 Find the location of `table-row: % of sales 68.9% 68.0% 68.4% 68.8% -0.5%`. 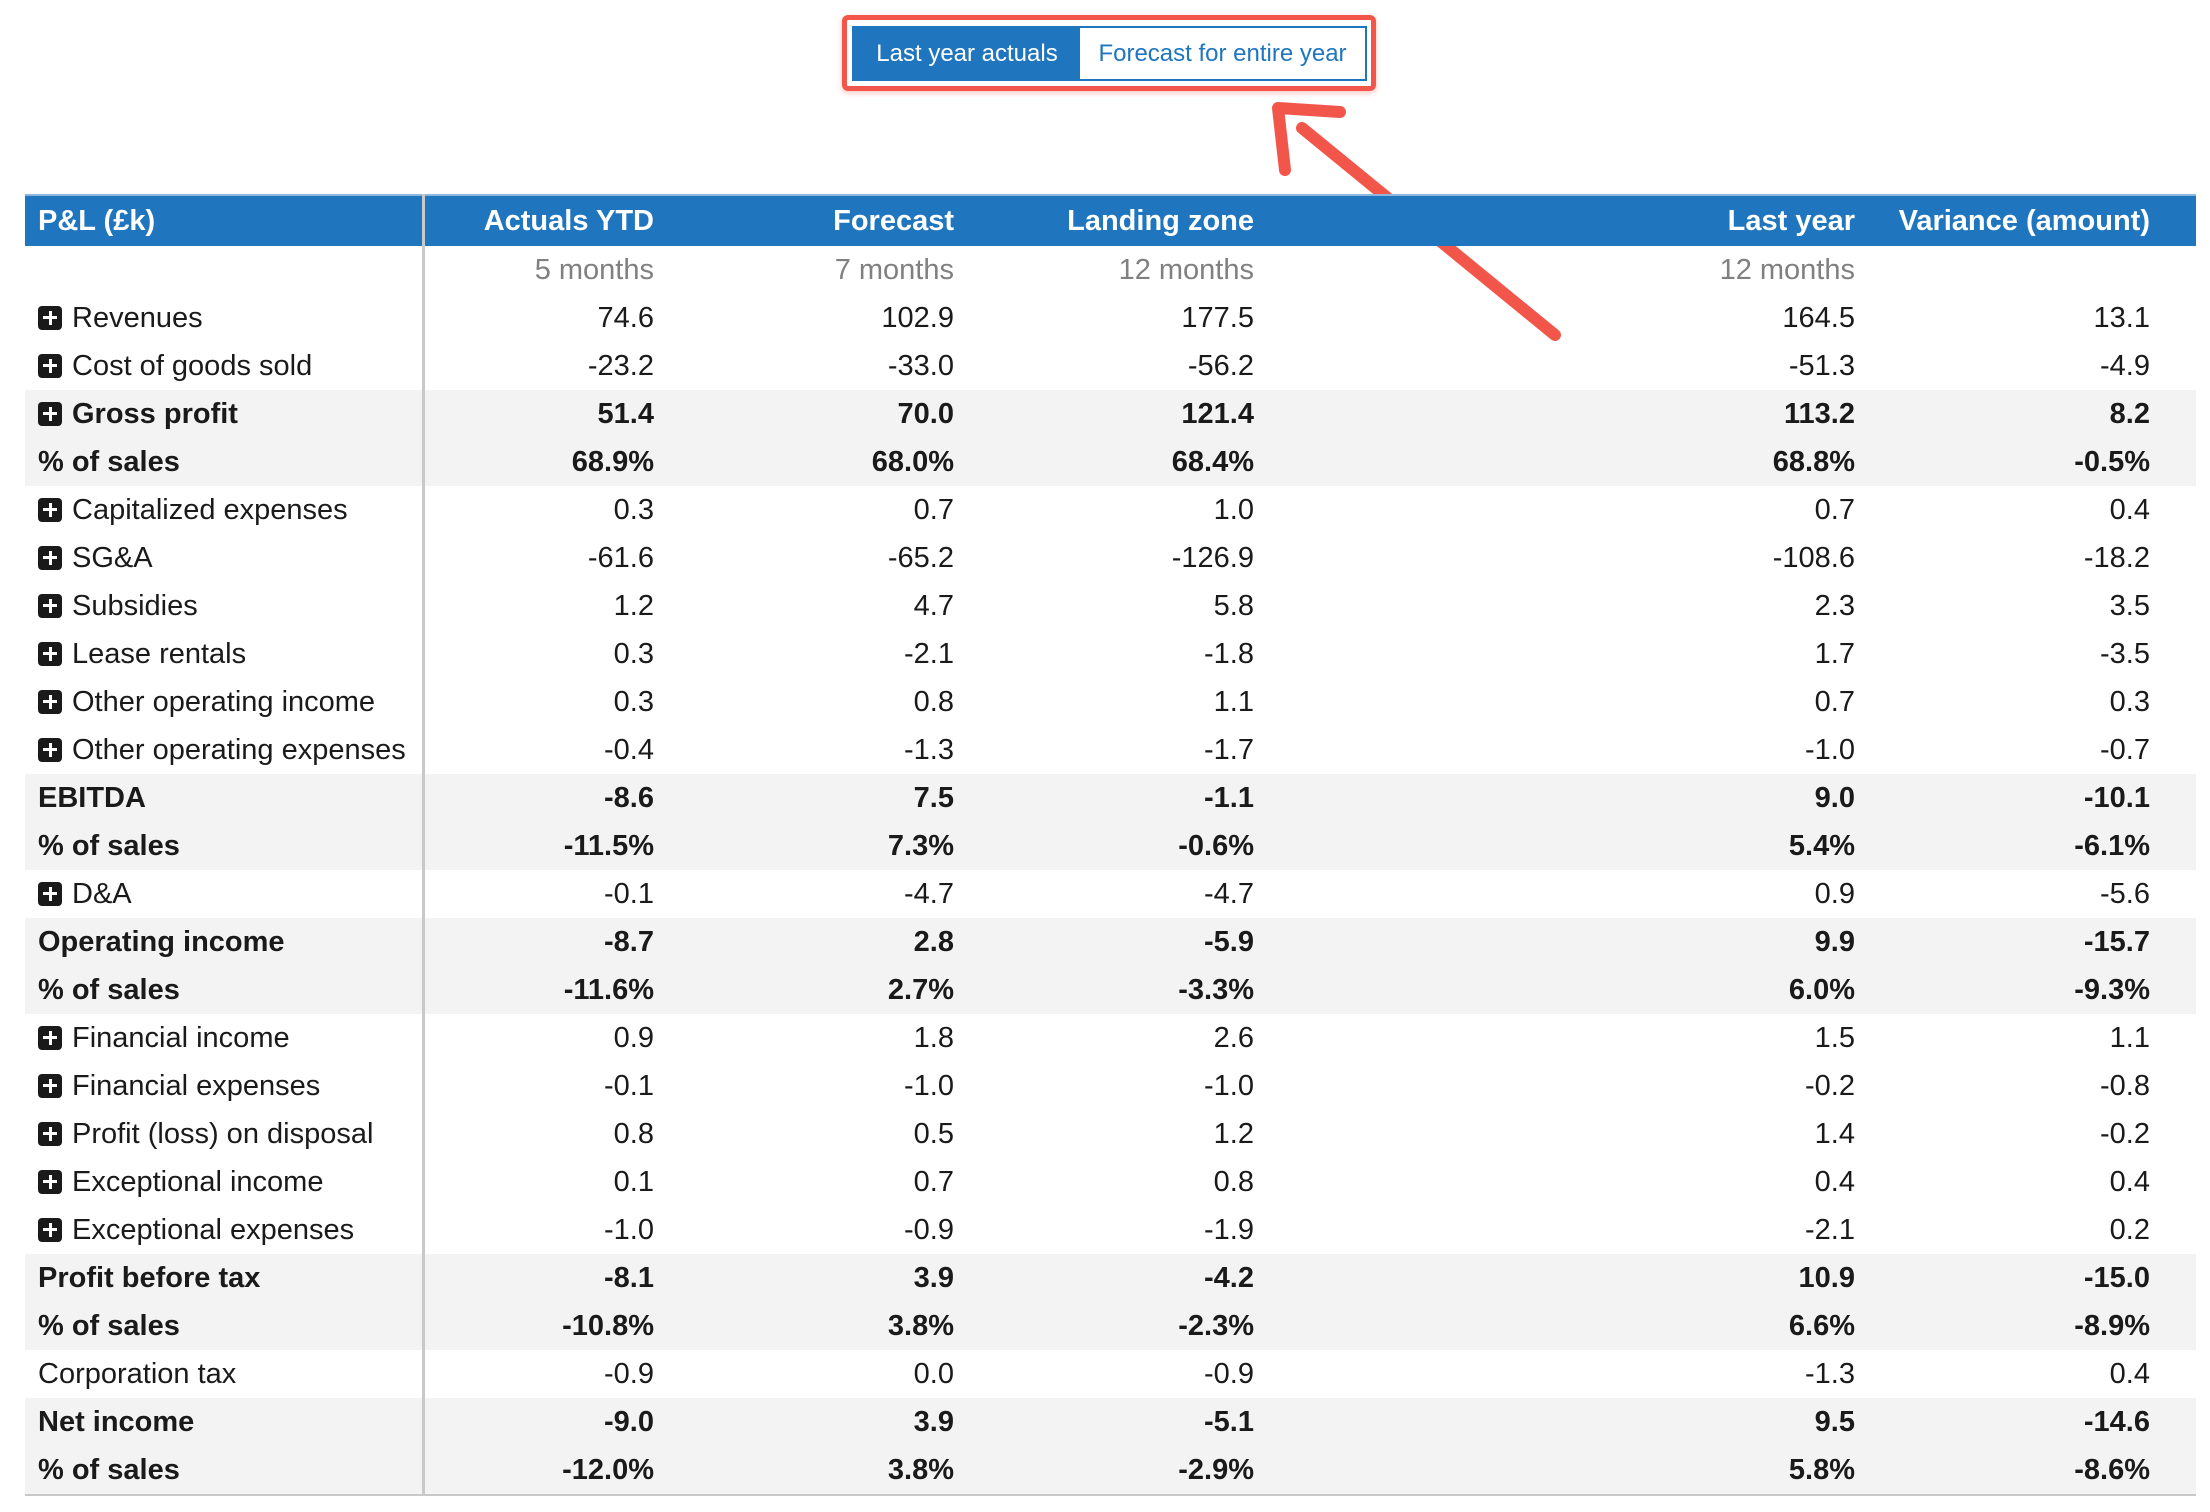

table-row: % of sales 68.9% 68.0% 68.4% 68.8% -0.5% is located at coordinates (1110, 462).